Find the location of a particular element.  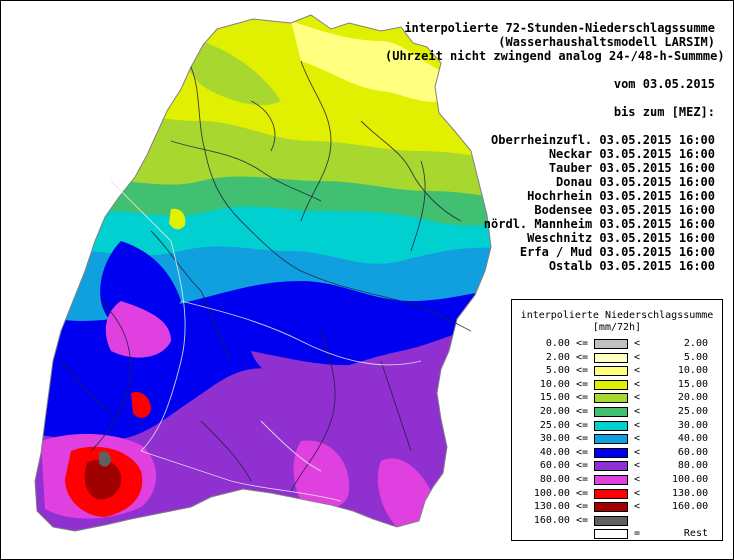

legend-row: 15.00 <= <20.00 is located at coordinates (617, 398).